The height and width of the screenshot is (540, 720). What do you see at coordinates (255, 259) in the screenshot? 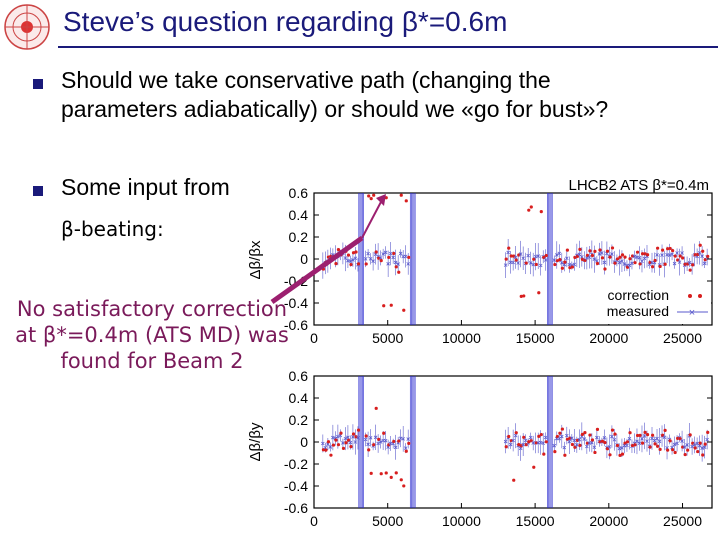
I see `y-axis-label: Δβ/βx` at bounding box center [255, 259].